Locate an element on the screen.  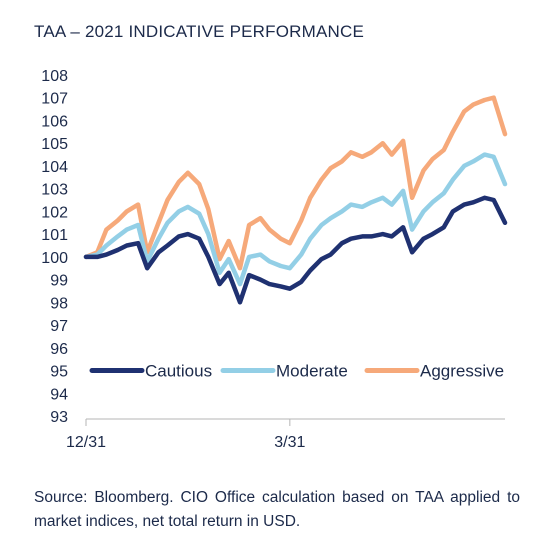
chart-title: TAA – 2021 INDICATIVE PERFORMANCE is located at coordinates (199, 31).